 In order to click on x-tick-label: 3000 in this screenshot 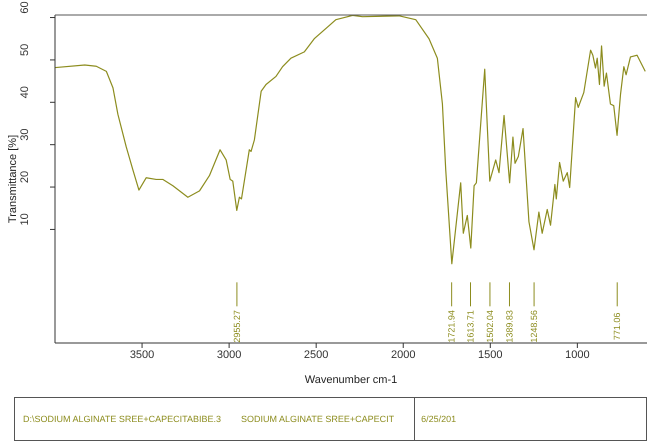, I will do `click(229, 354)`.